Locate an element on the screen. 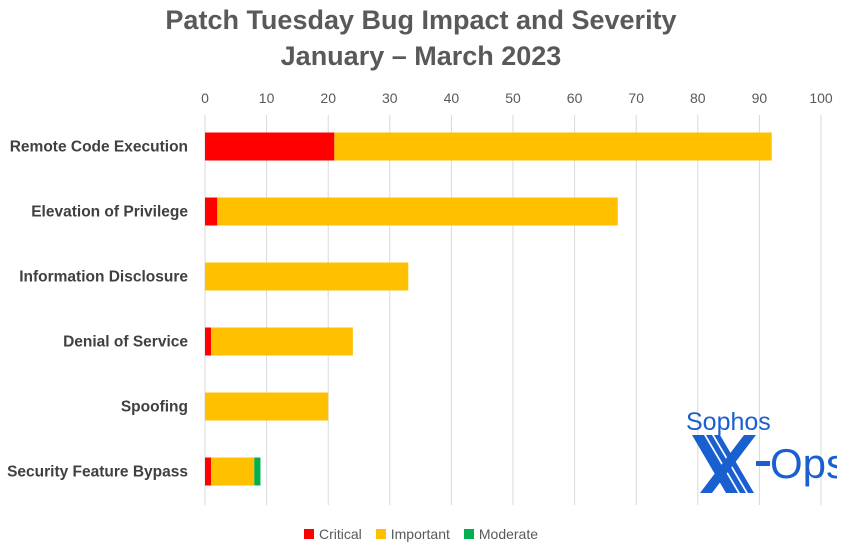  legend-label: Critical is located at coordinates (340, 534).